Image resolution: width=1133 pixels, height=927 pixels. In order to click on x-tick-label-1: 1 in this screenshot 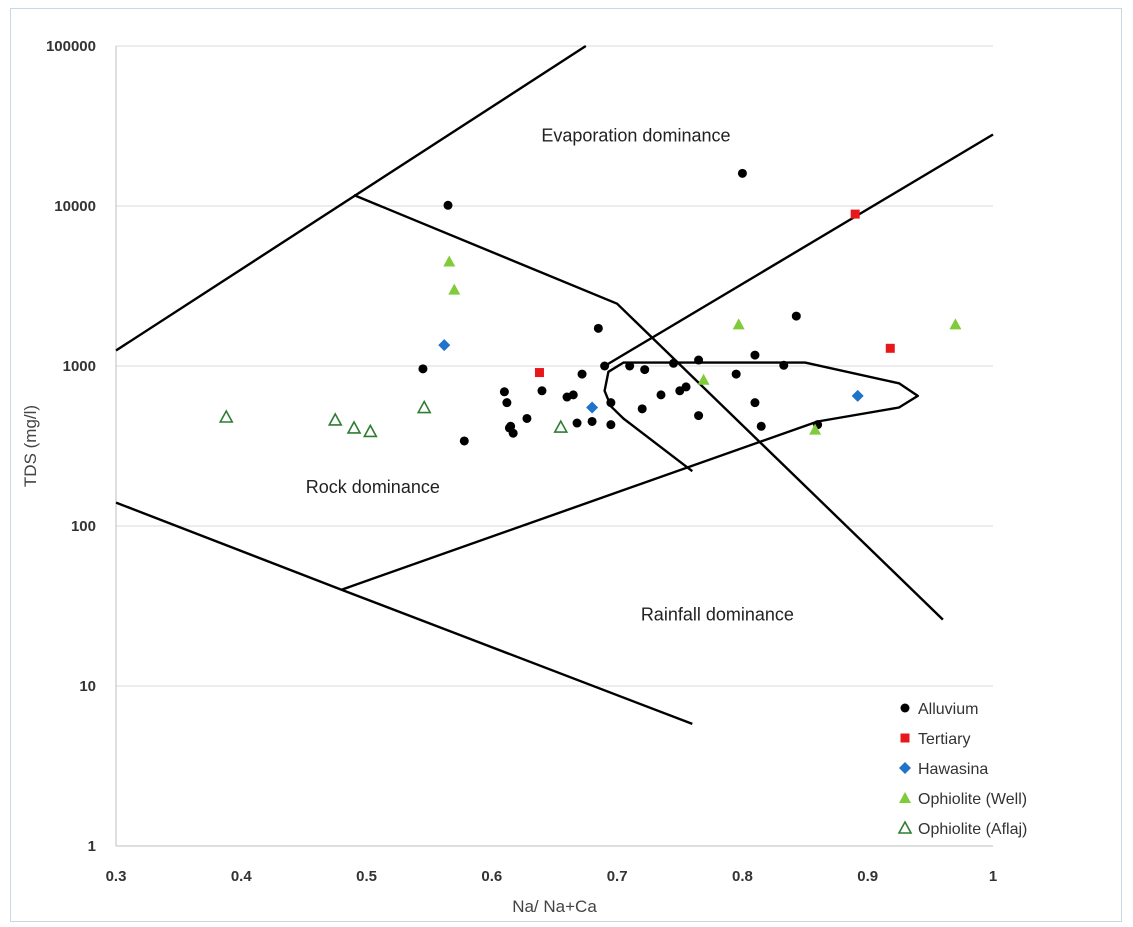, I will do `click(993, 876)`.